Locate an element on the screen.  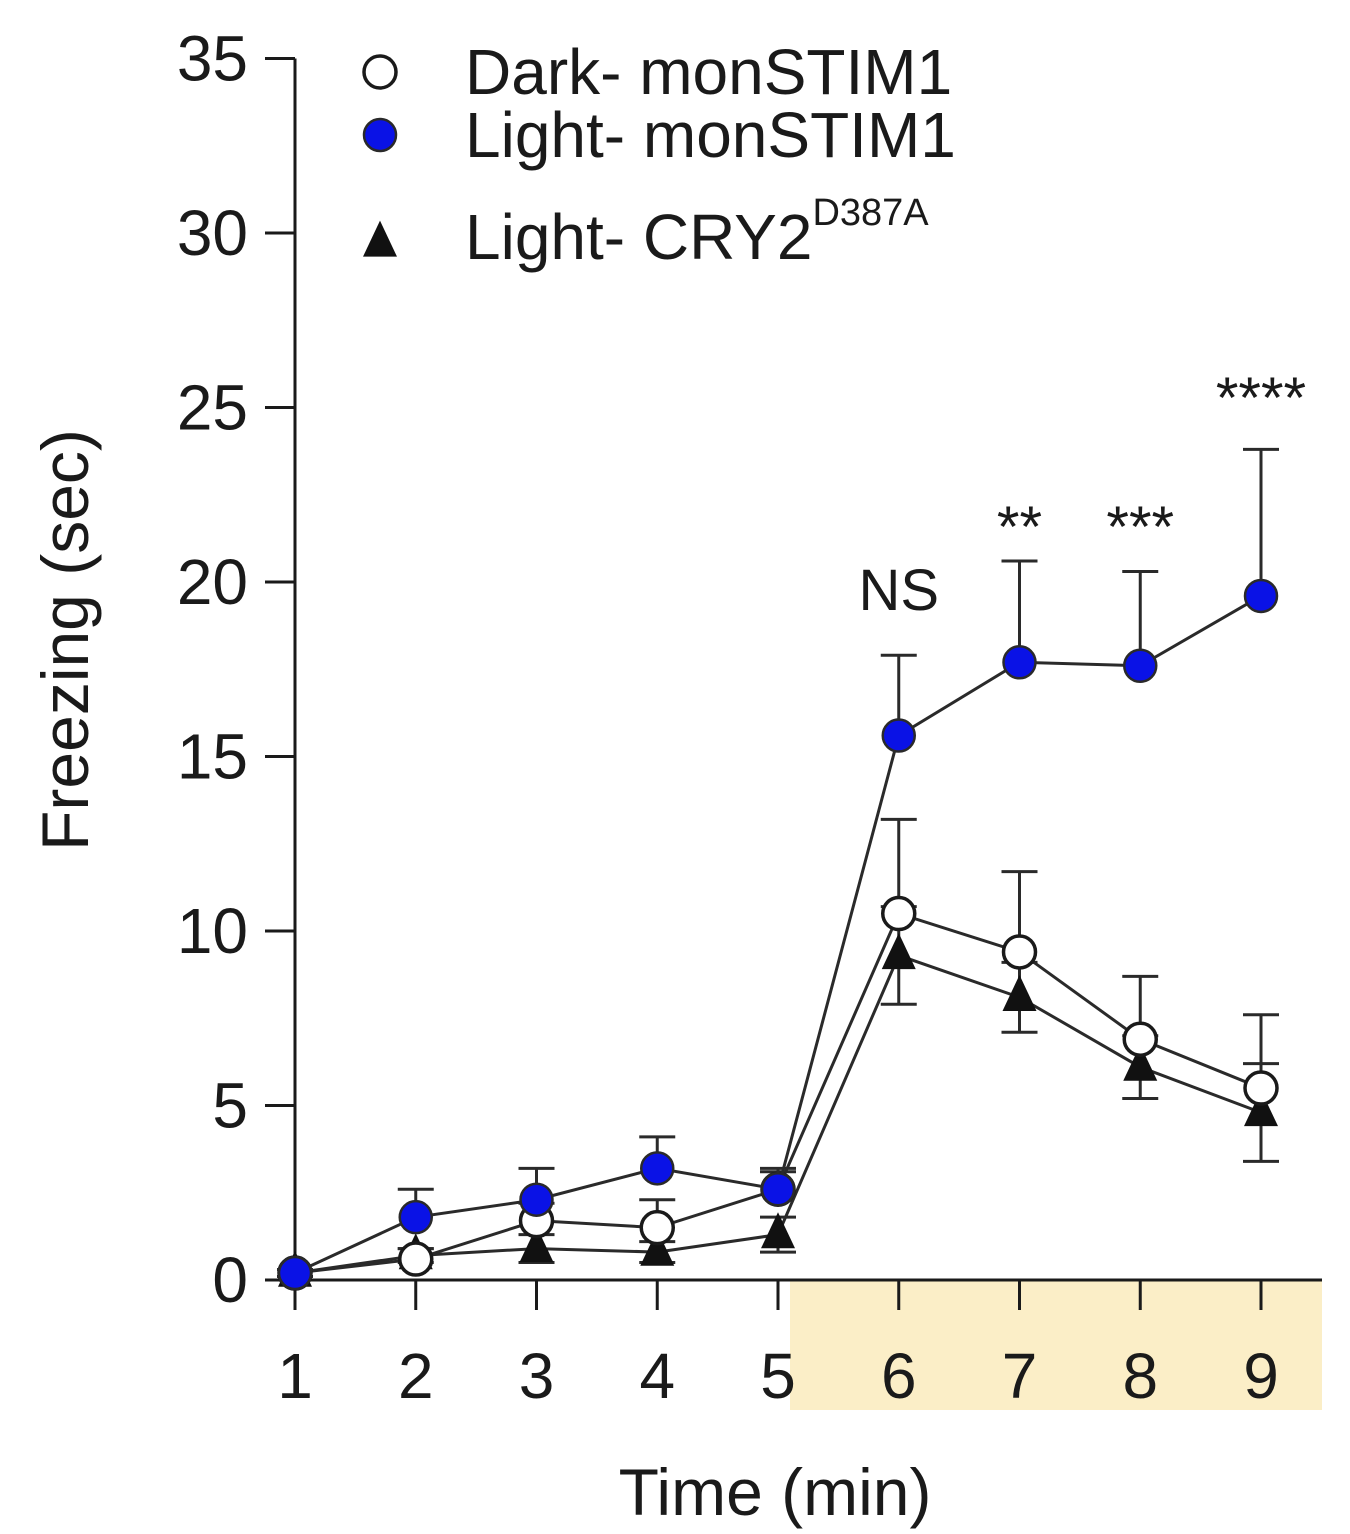
x-tick-label: 9 is located at coordinates (1261, 1376).